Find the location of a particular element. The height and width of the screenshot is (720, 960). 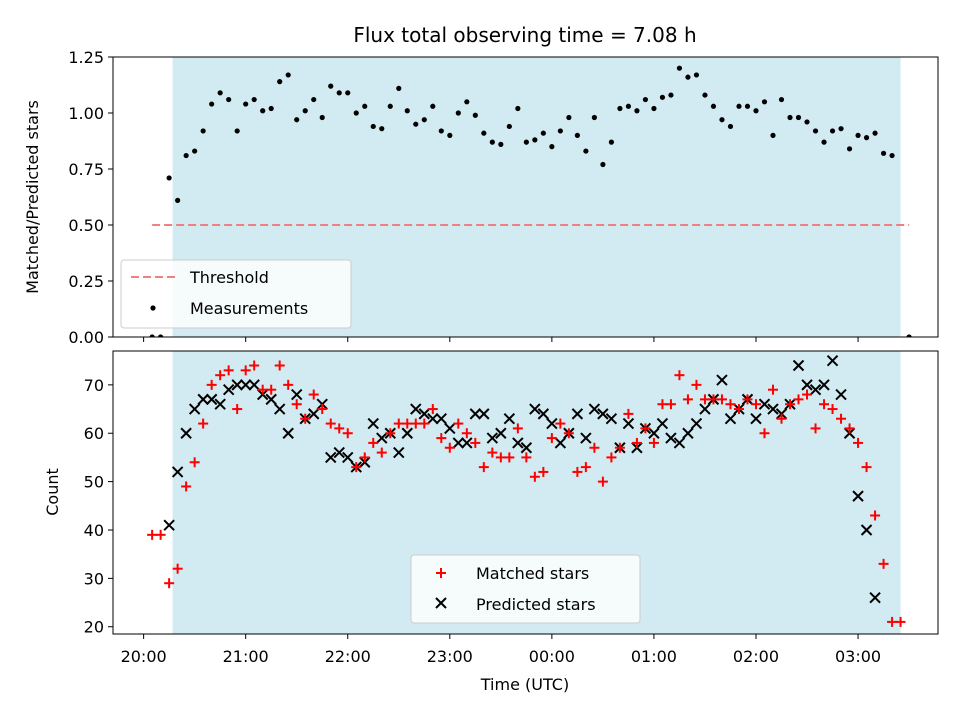

ratio-y-label: Matched/Predicted stars is located at coordinates (32, 197).